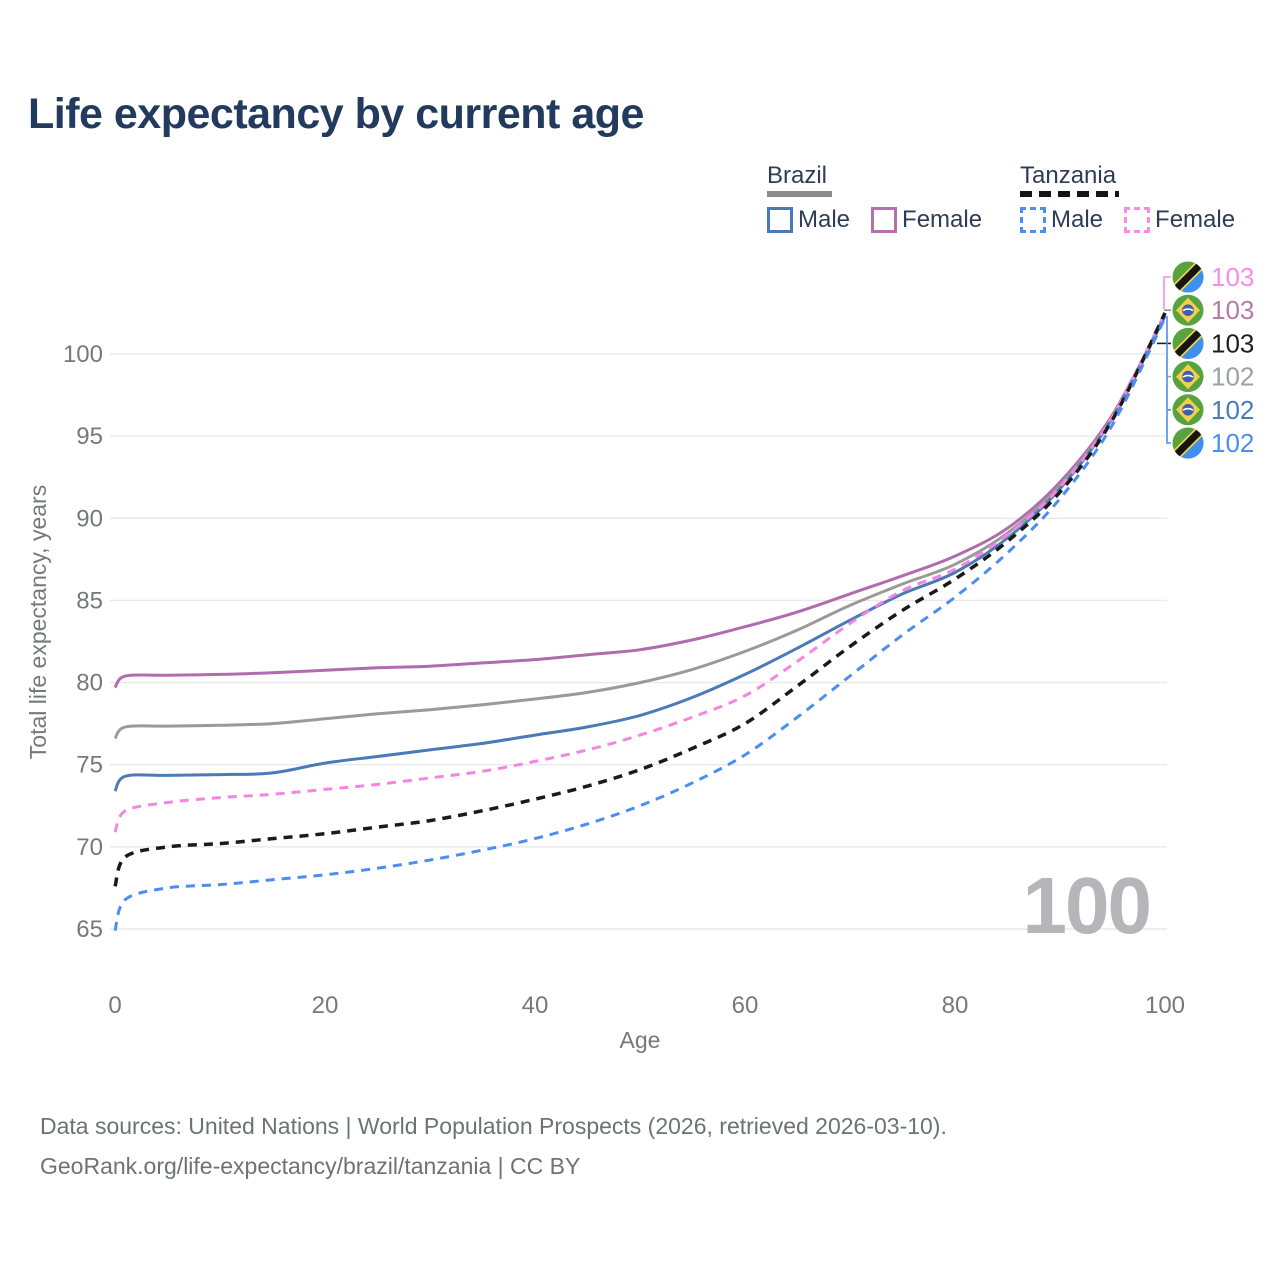  Describe the element at coordinates (1232, 443) in the screenshot. I see `end-label-tanzania-male: 102` at that location.